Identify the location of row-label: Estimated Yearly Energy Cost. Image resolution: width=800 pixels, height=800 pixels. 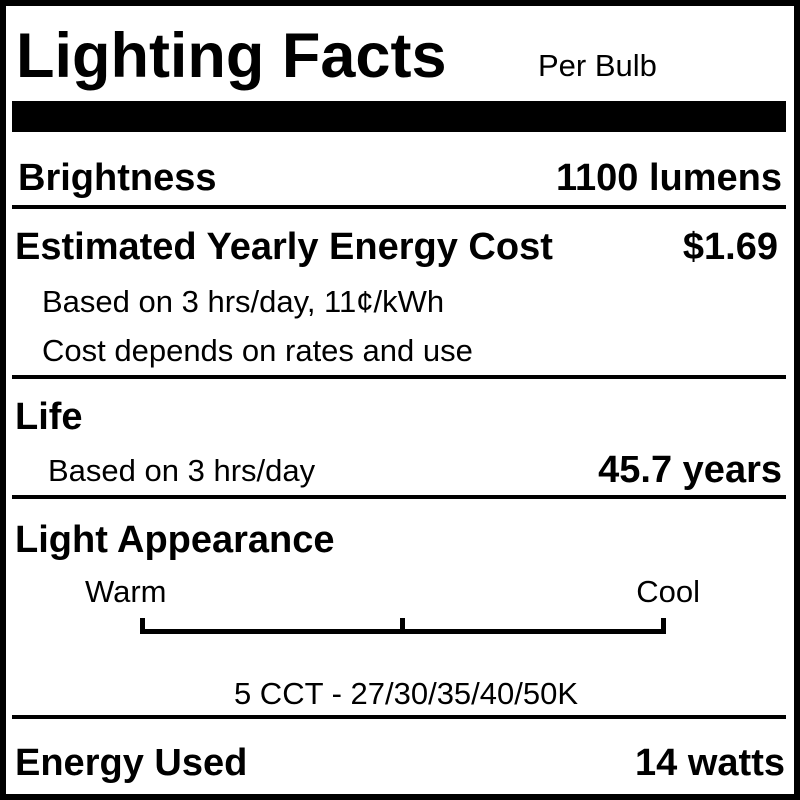
(284, 247).